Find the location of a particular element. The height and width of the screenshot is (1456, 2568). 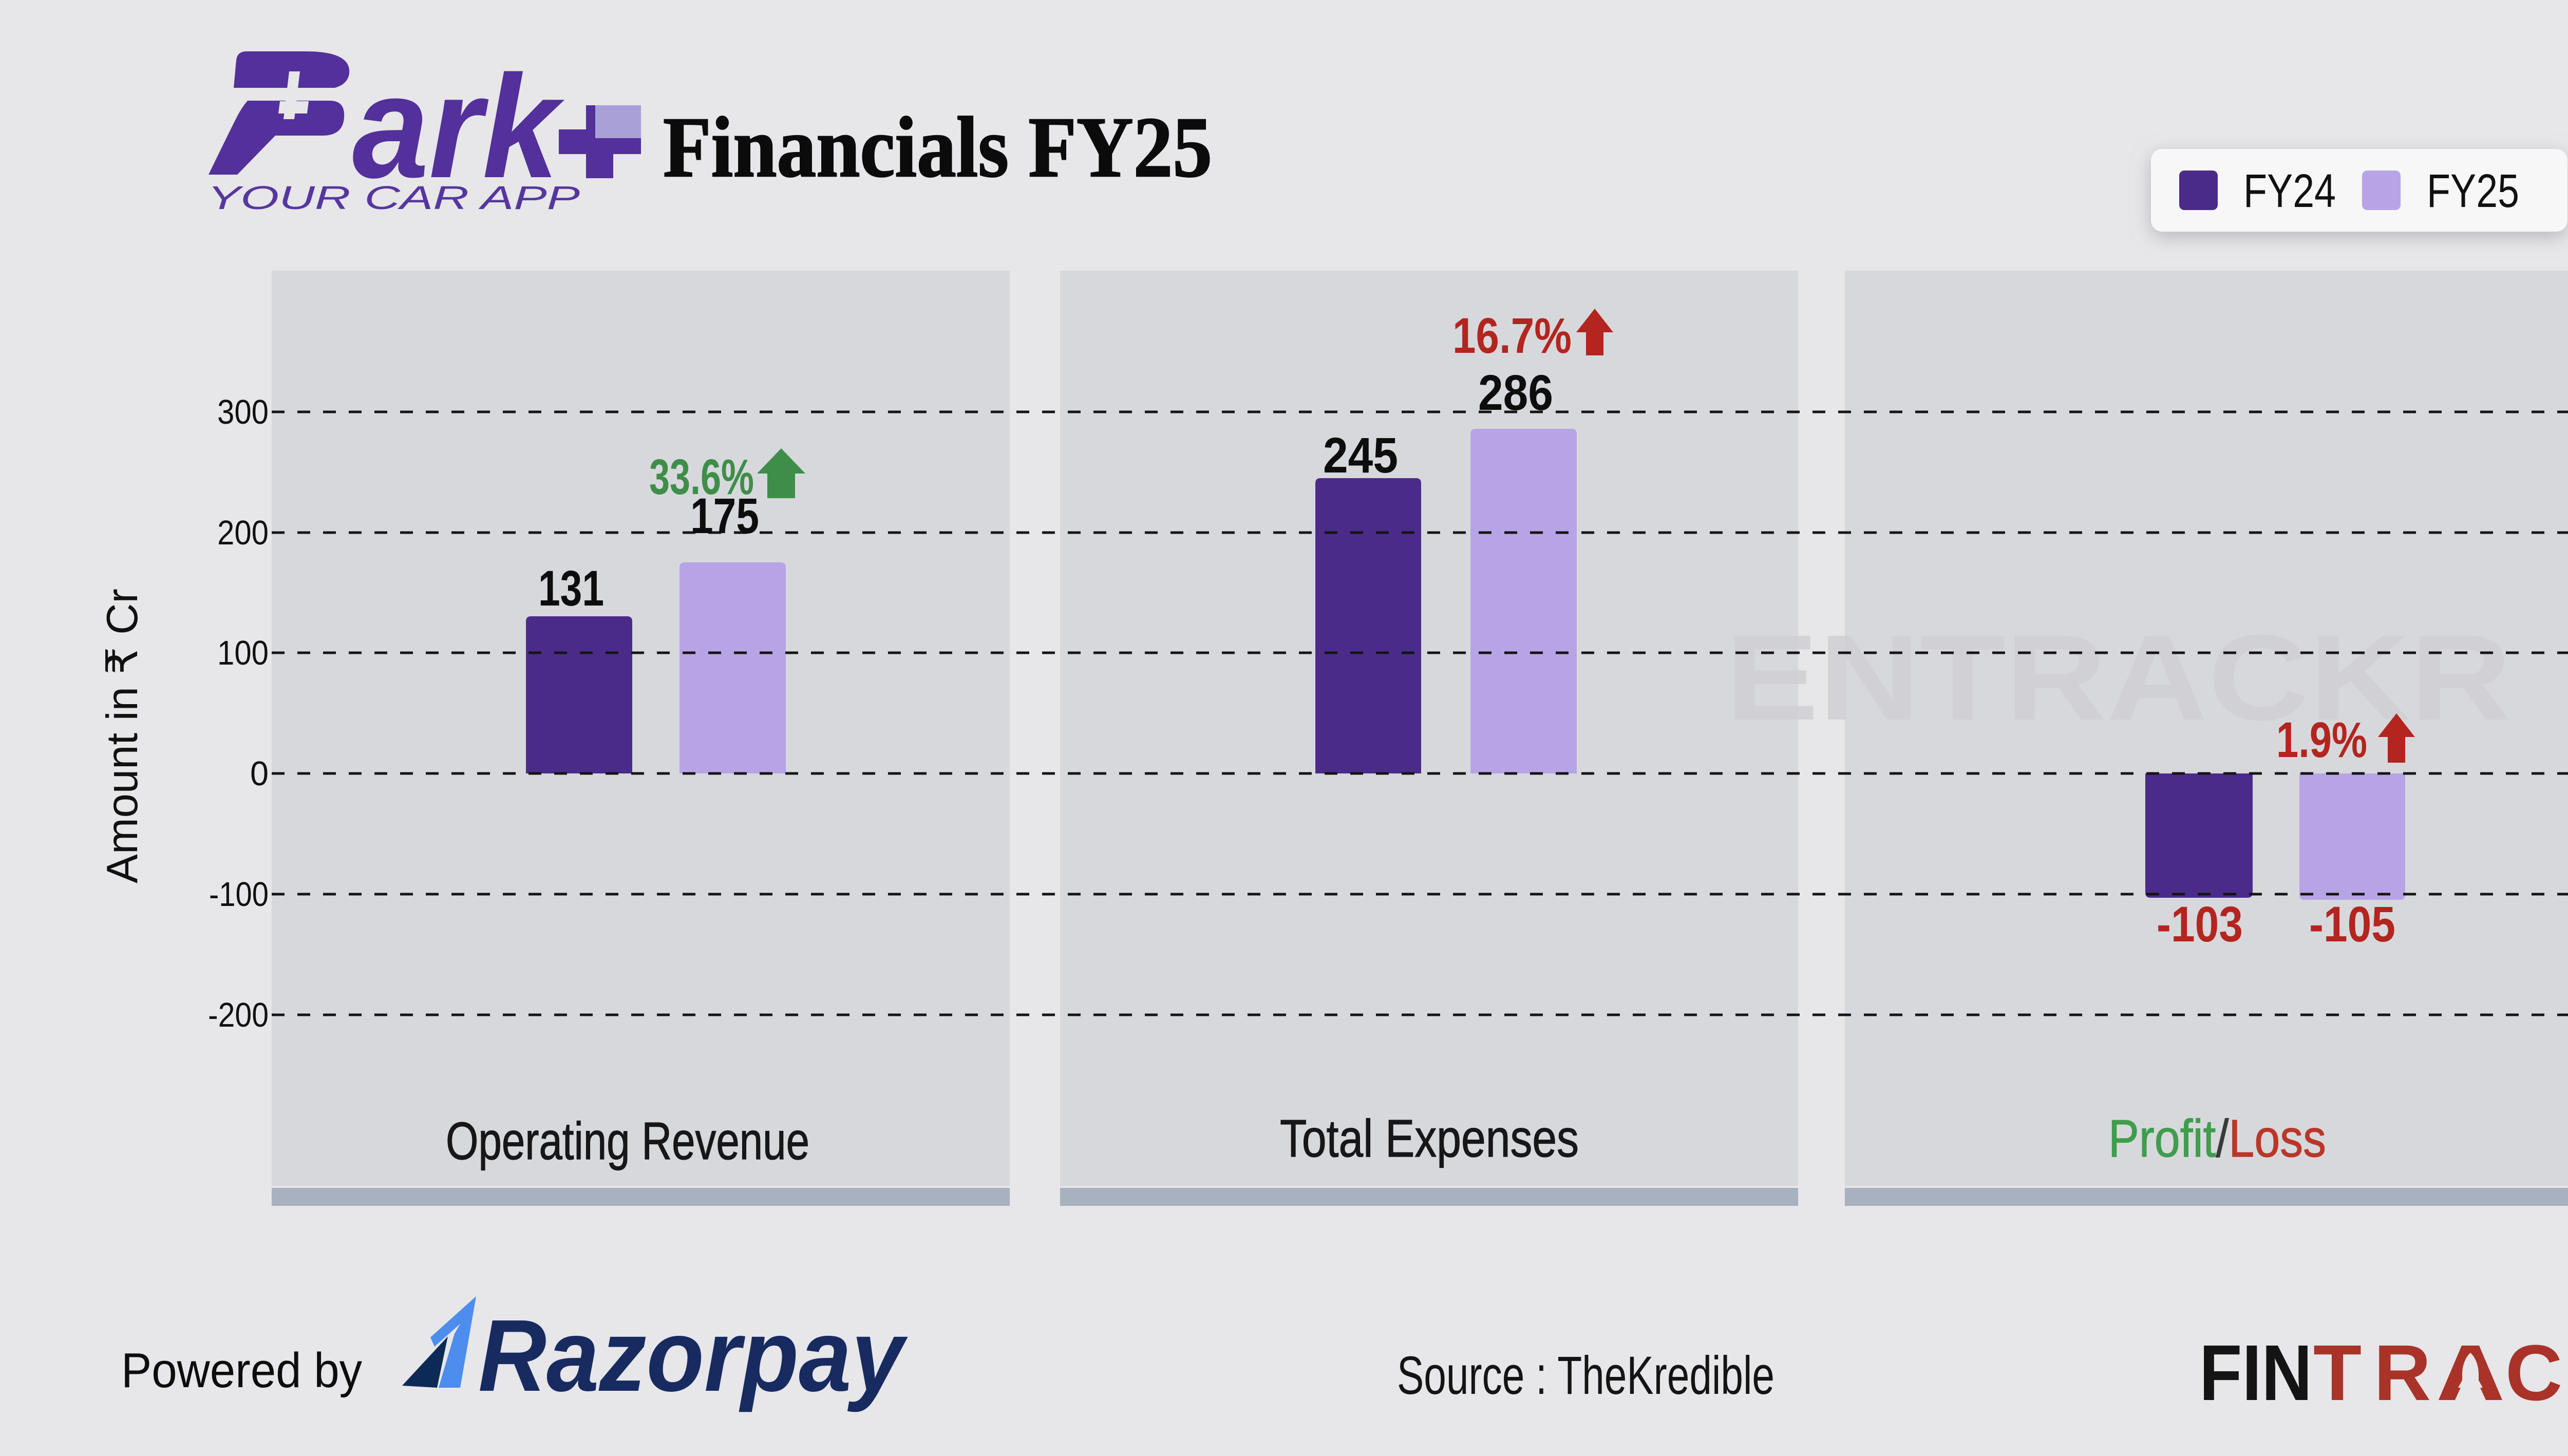

svg-text: 245 is located at coordinates (1360, 455).